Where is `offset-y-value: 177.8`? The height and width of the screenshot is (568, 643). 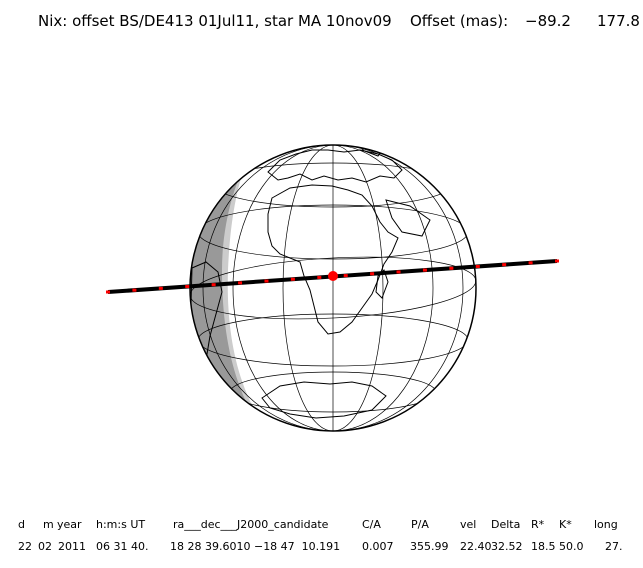 offset-y-value: 177.8 is located at coordinates (618, 21).